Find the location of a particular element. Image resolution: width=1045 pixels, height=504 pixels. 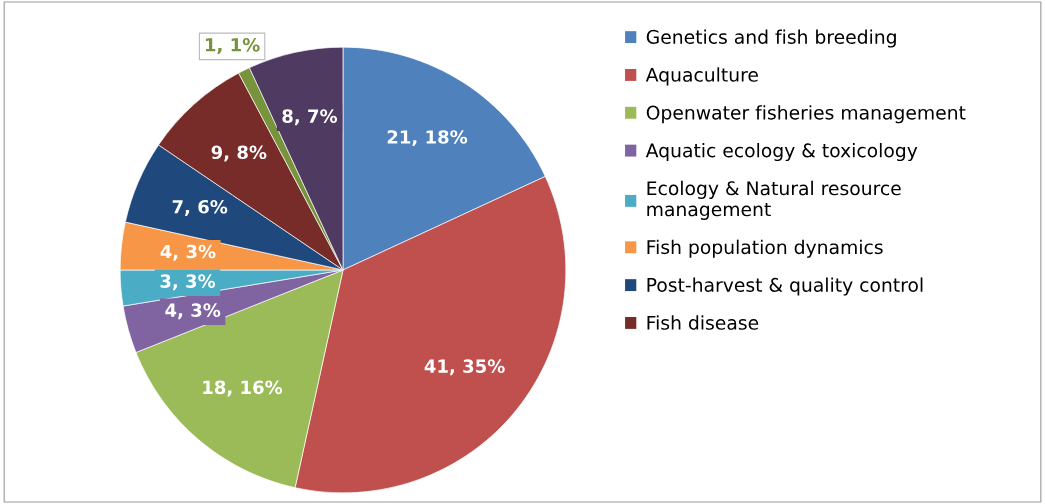

legend-label: Aquaculture is located at coordinates (701, 76).